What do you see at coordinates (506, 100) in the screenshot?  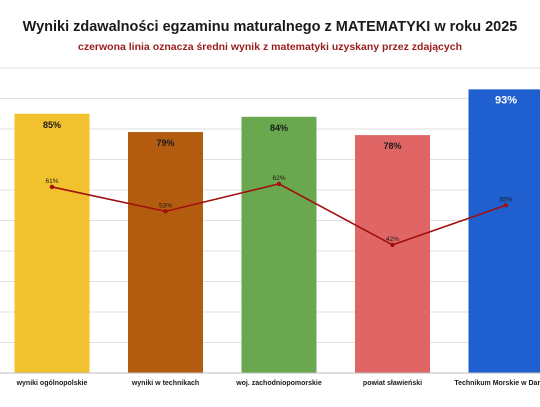 I see `bar-value-label: 93%` at bounding box center [506, 100].